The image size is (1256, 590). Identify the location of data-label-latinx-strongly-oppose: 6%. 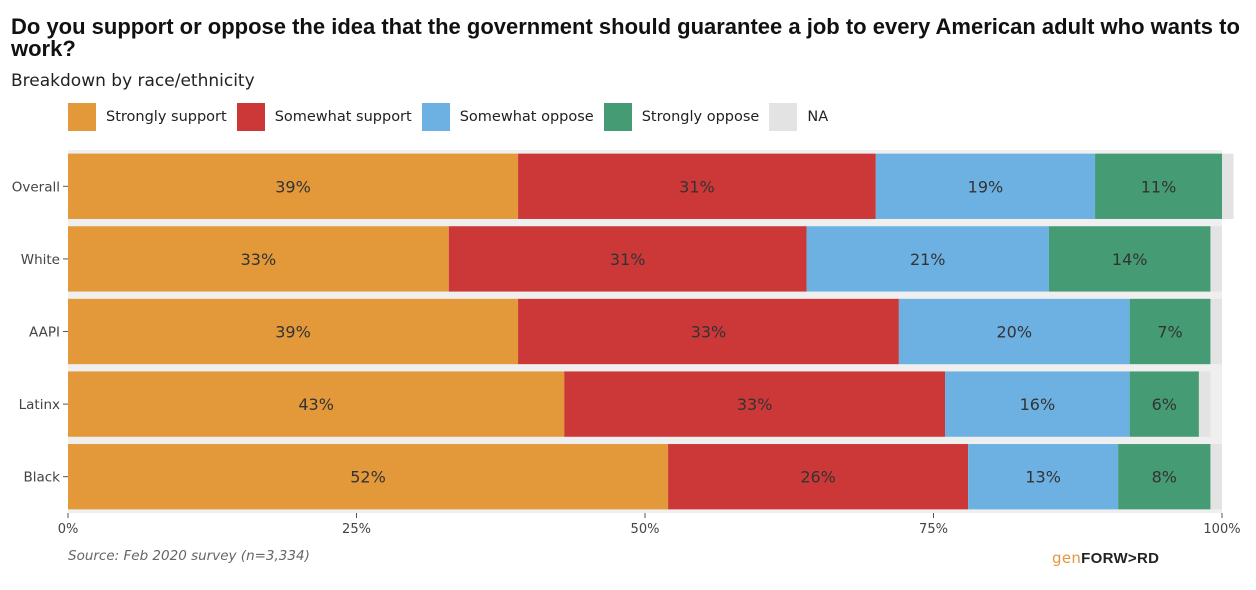
(1164, 404).